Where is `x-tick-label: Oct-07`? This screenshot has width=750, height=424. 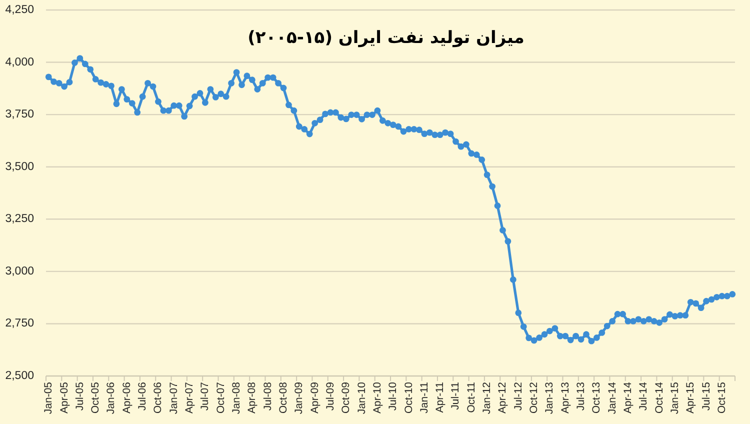
x-tick-label: Oct-07 is located at coordinates (220, 398).